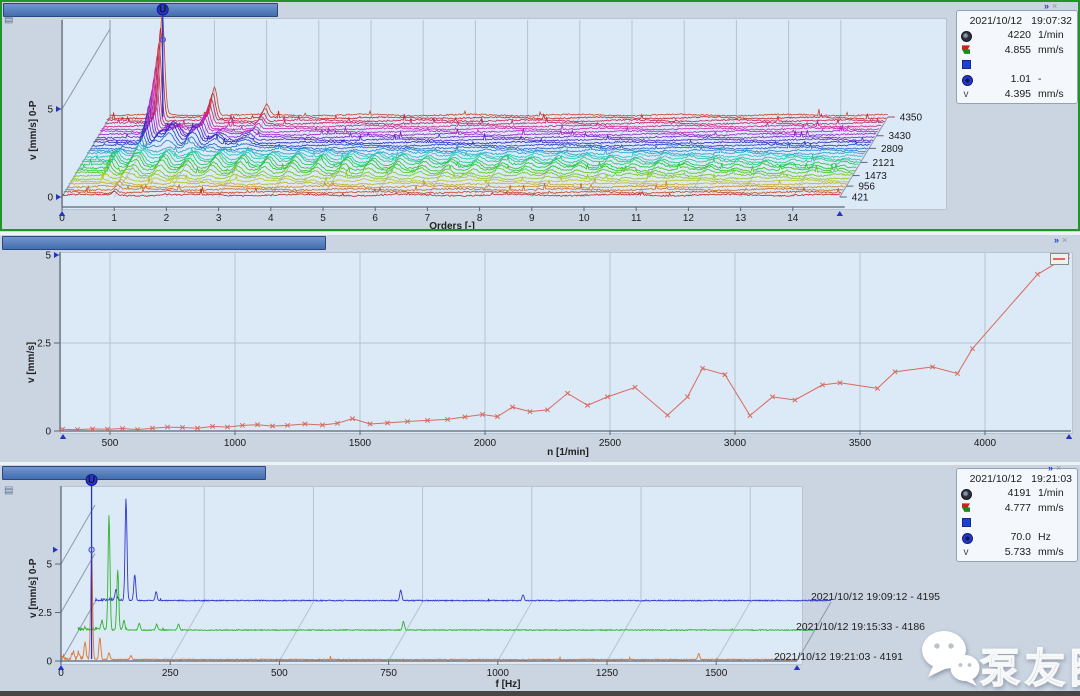 The image size is (1080, 696). Describe the element at coordinates (689, 218) in the screenshot. I see `svg-text: 12` at that location.